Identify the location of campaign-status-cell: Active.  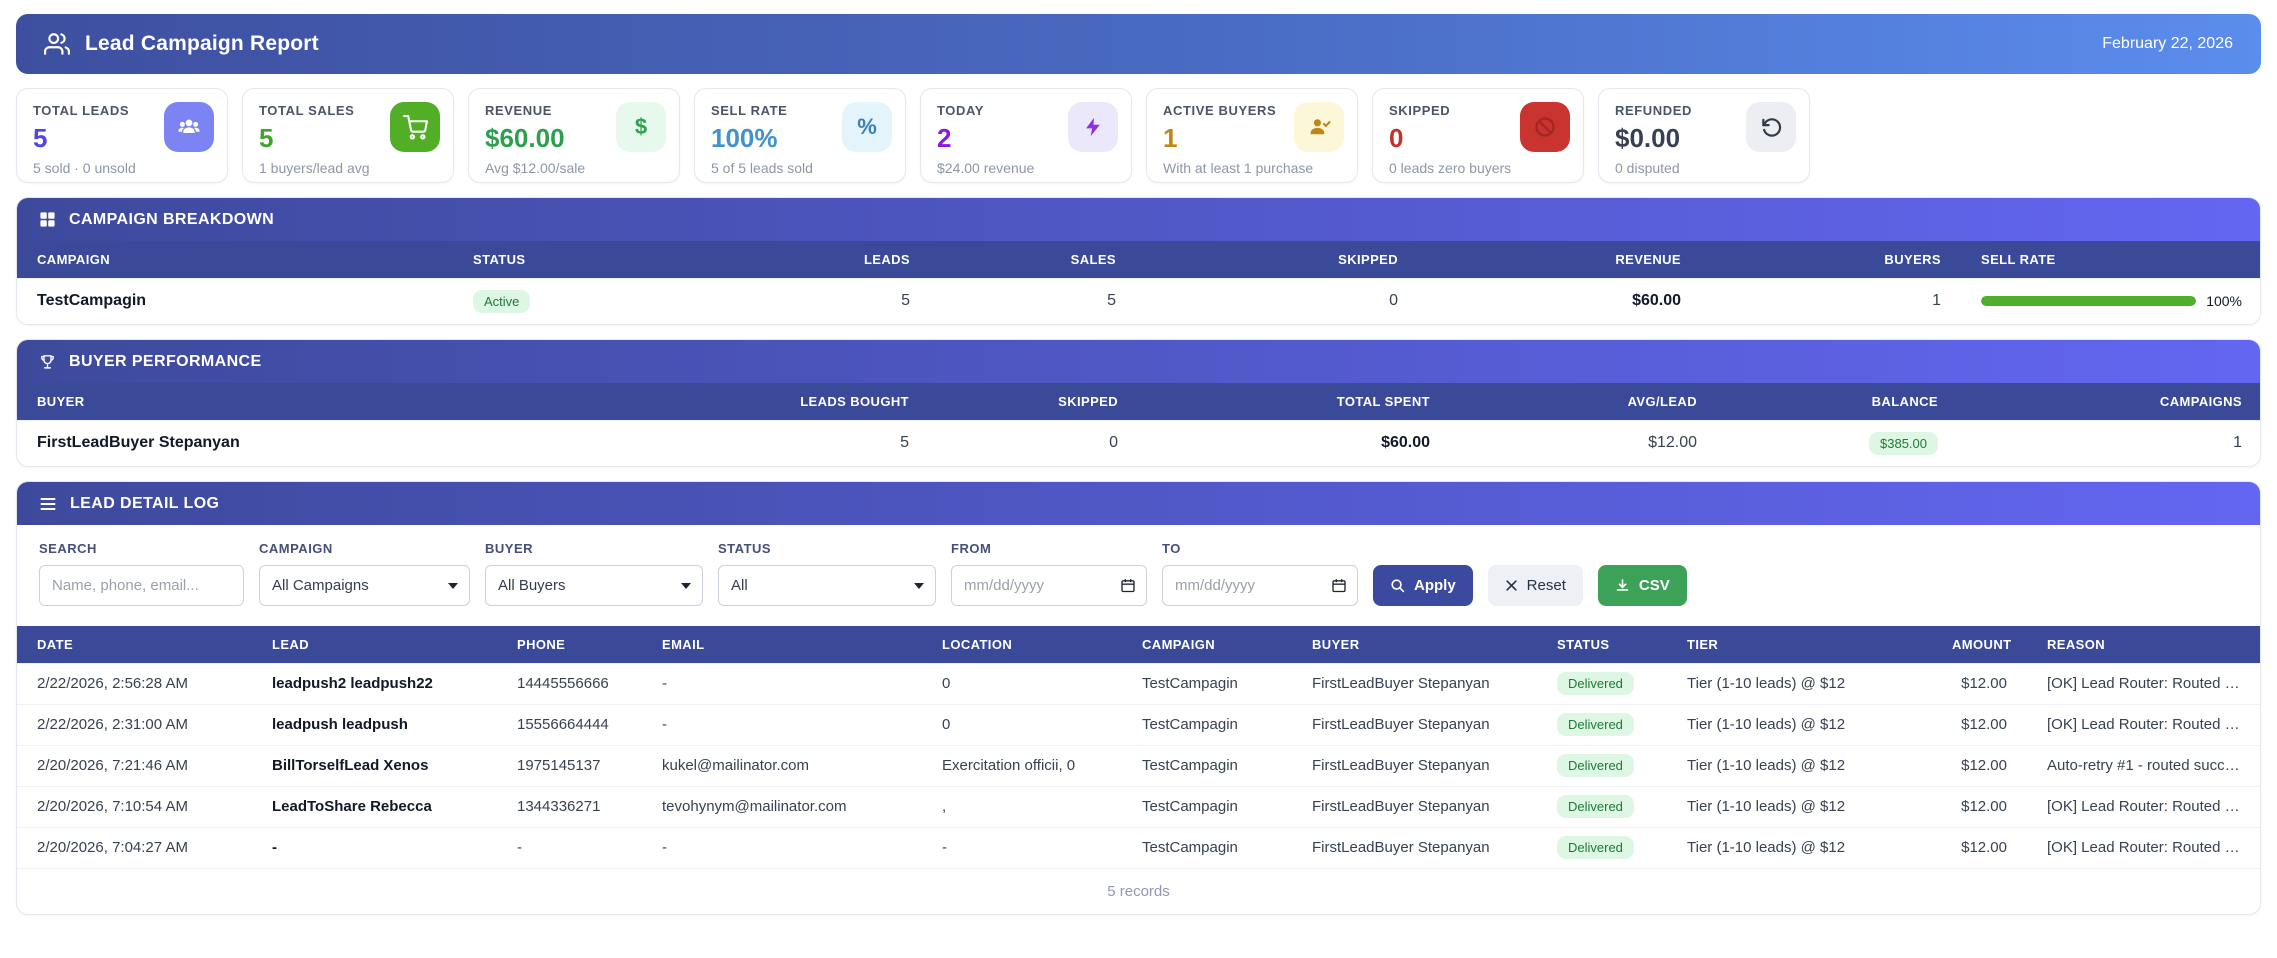
(585, 300).